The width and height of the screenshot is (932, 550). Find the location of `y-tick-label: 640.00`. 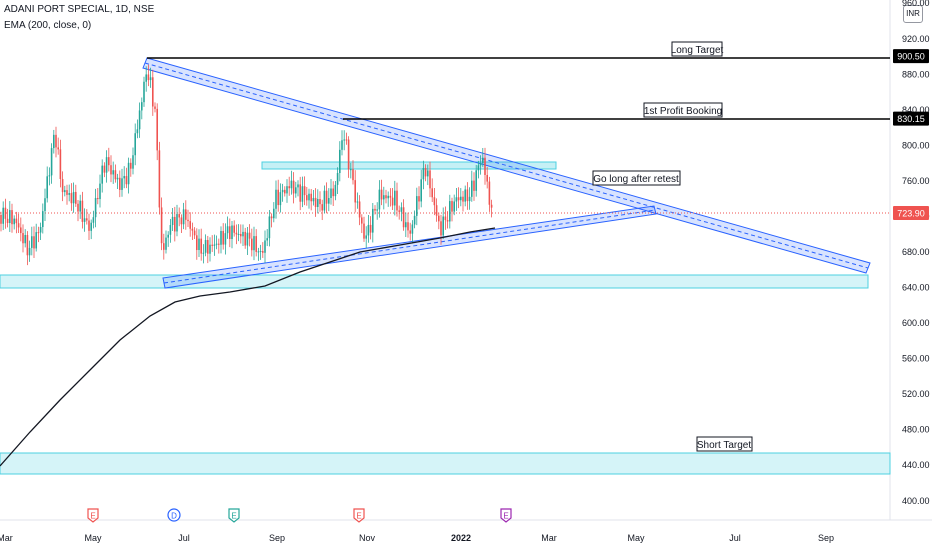

y-tick-label: 640.00 is located at coordinates (916, 288).